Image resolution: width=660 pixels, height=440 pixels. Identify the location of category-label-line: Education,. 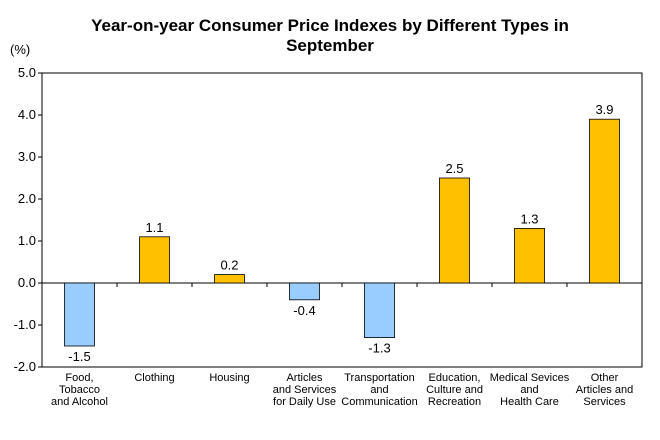
(455, 378).